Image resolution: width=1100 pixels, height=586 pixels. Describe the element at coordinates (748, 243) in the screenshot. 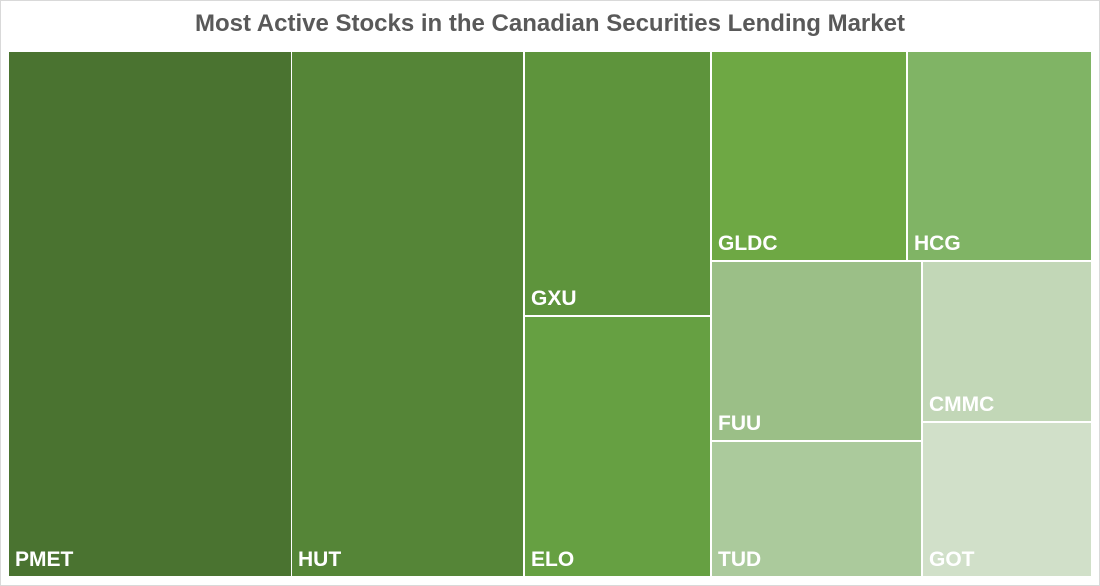

I see `tile-label: GLDC` at that location.